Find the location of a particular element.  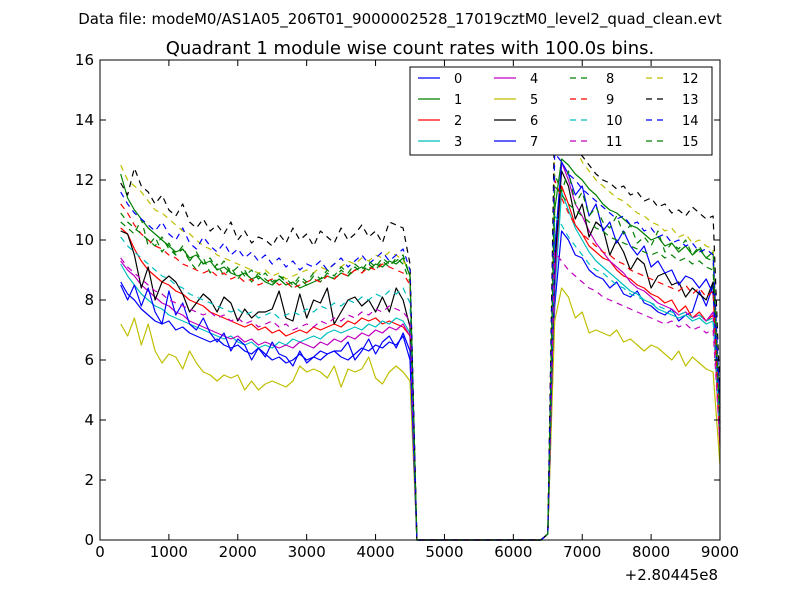

legend-label-6: 6 is located at coordinates (534, 121).